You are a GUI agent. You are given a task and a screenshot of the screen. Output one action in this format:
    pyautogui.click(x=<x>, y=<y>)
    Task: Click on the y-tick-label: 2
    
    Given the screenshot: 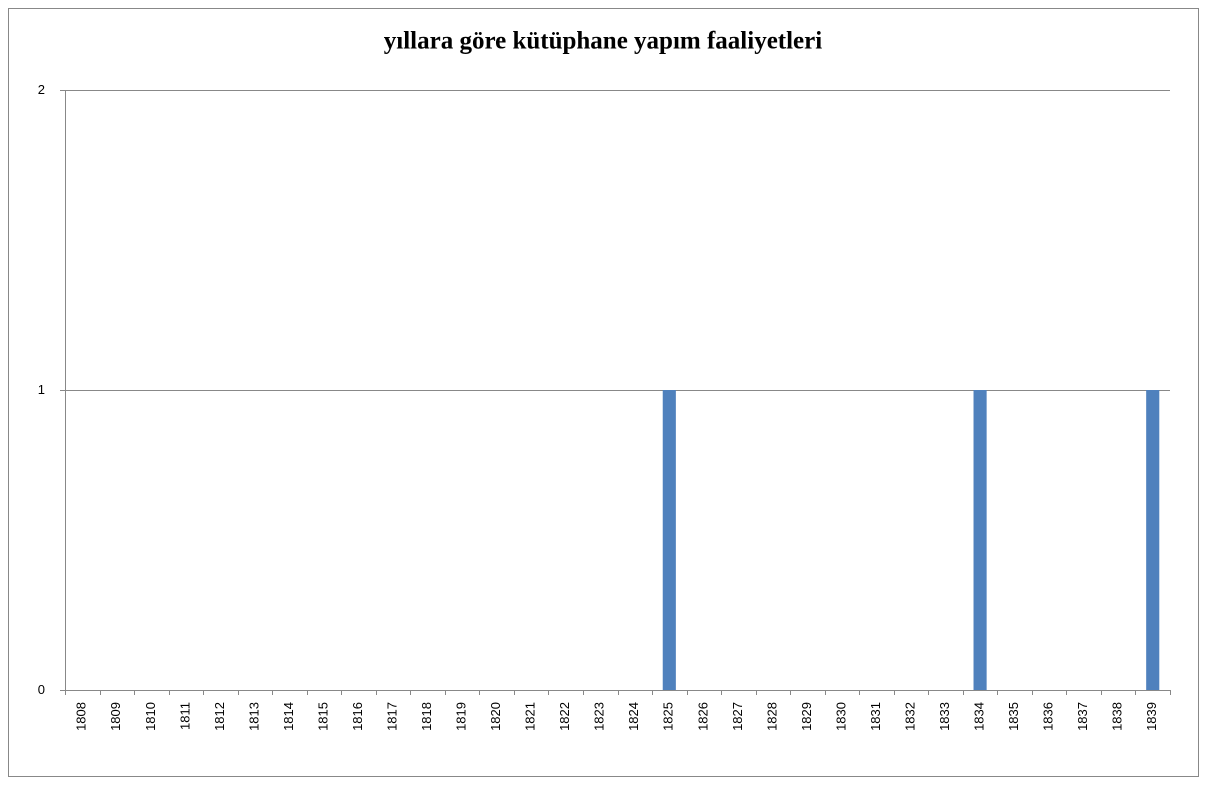 What is the action you would take?
    pyautogui.click(x=41, y=89)
    